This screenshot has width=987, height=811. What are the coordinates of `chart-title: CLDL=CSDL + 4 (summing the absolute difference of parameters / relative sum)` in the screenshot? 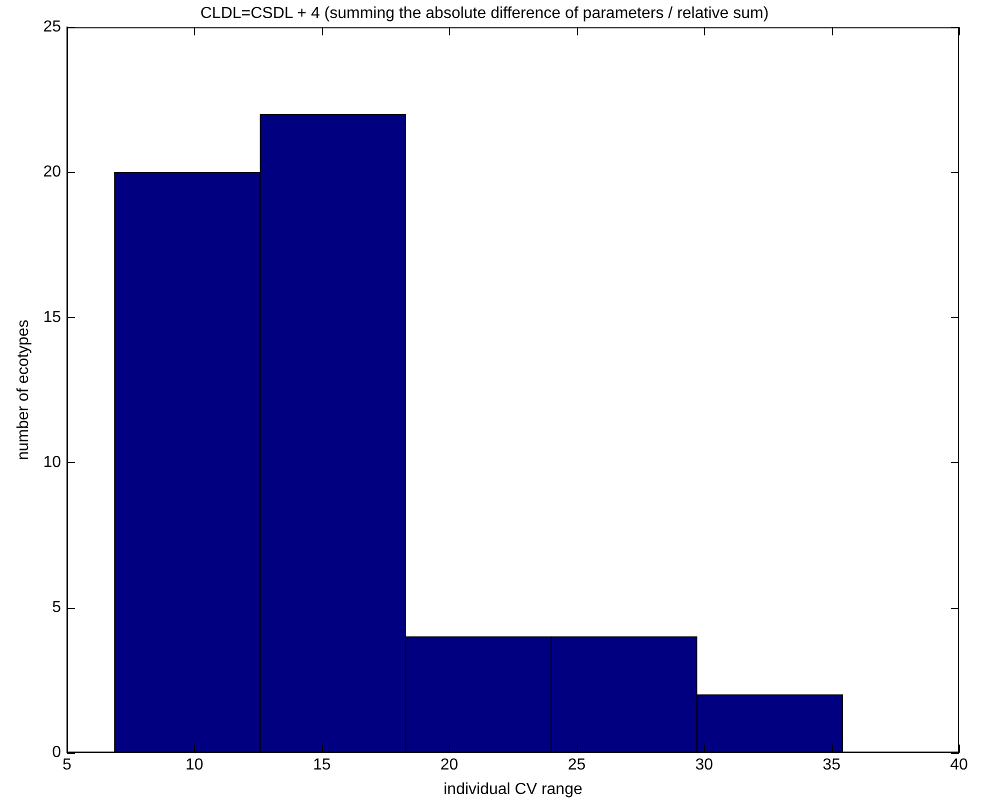 It's located at (484, 13).